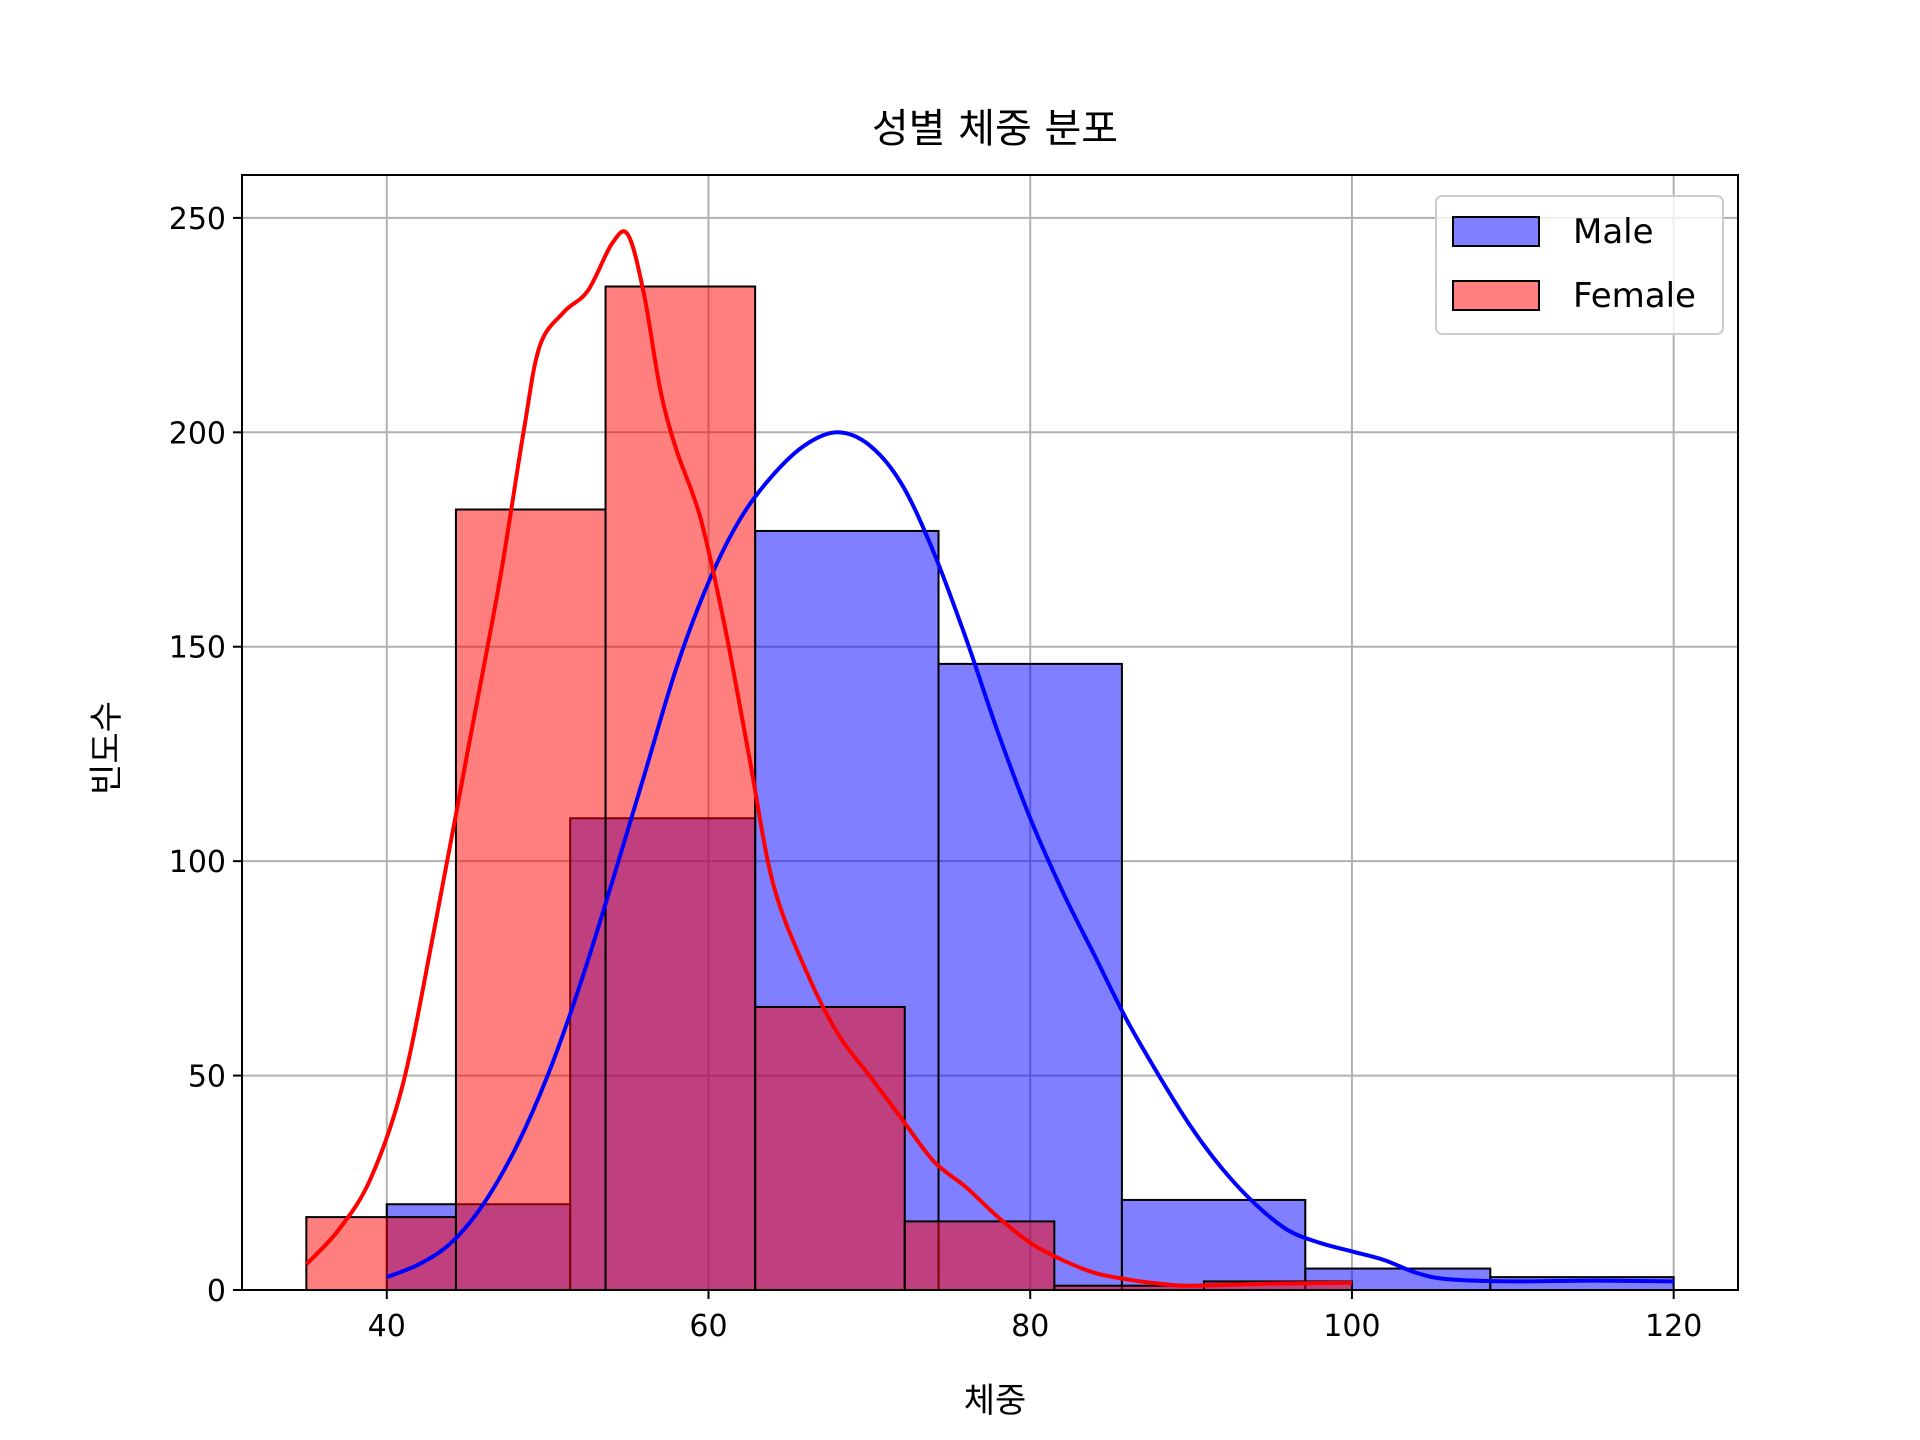 The width and height of the screenshot is (1920, 1440). I want to click on x-tick-label: 100, so click(1351, 1326).